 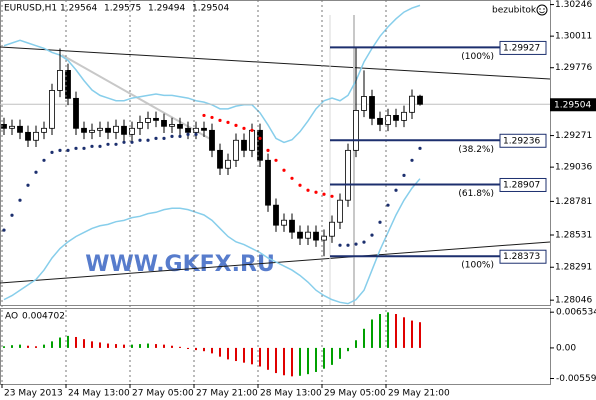 I want to click on y-tick-label: 1.30246, so click(x=573, y=5).